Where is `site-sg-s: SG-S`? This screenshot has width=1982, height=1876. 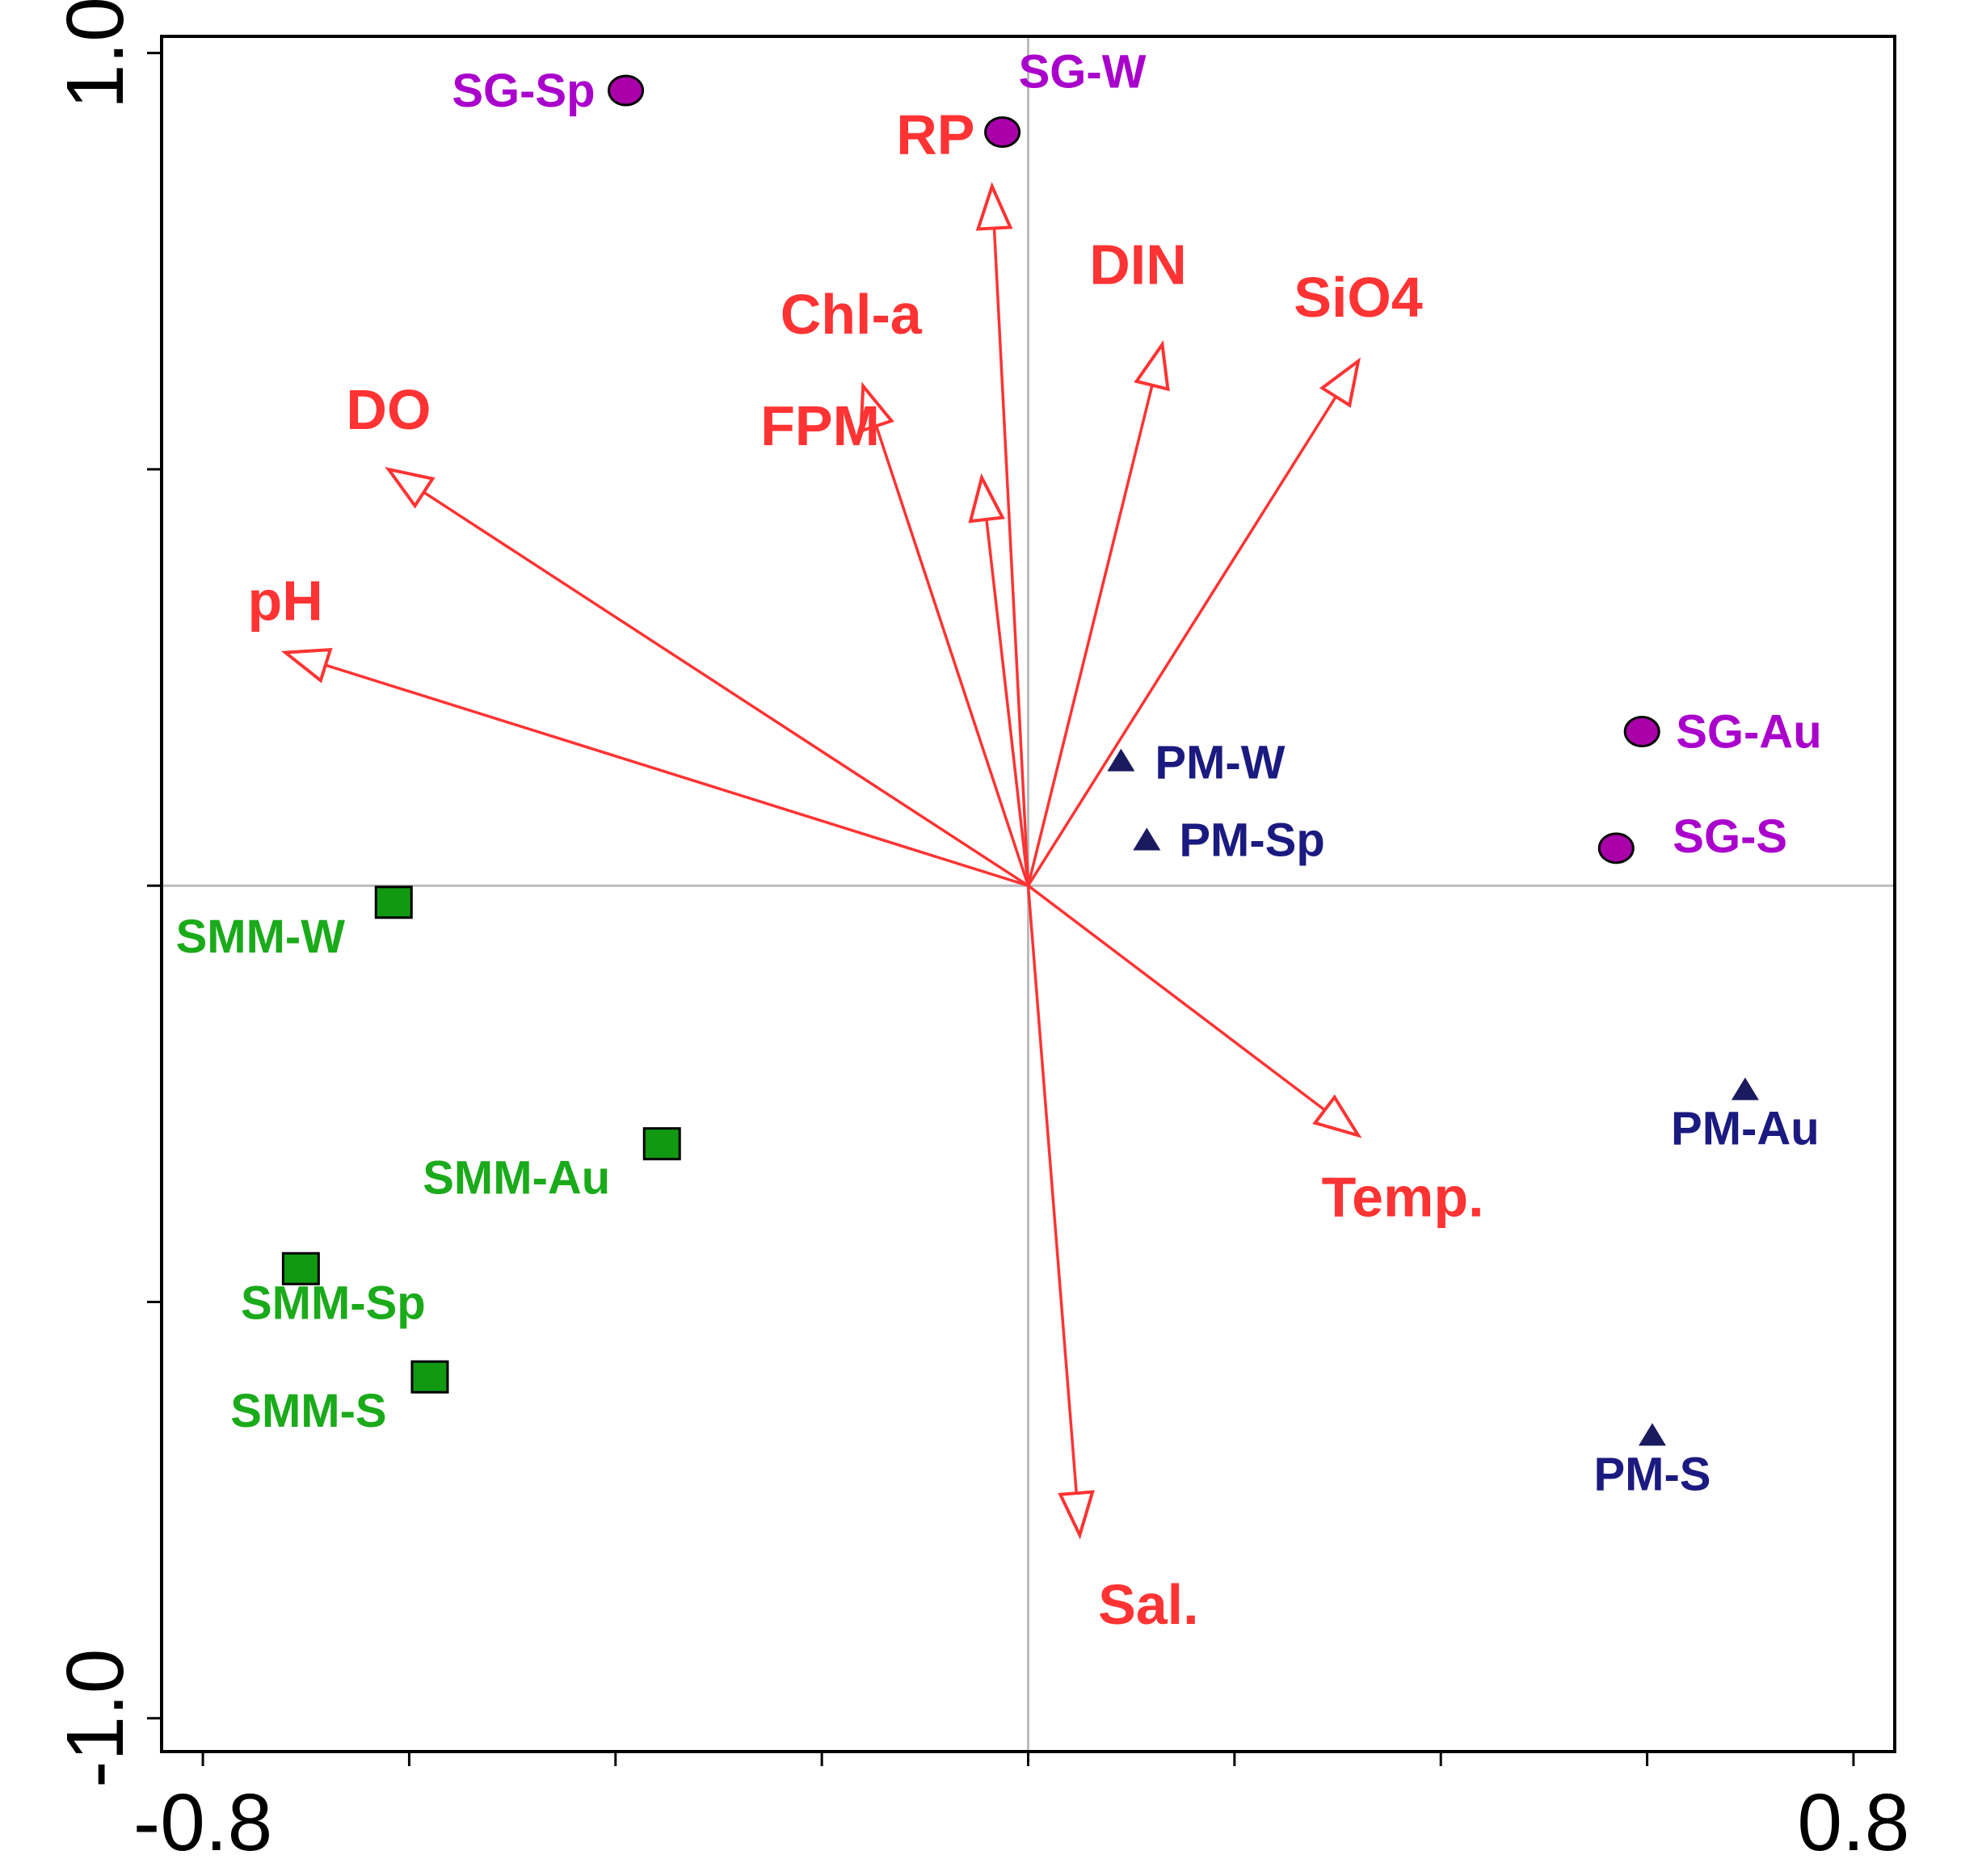
site-sg-s: SG-S is located at coordinates (1692, 837).